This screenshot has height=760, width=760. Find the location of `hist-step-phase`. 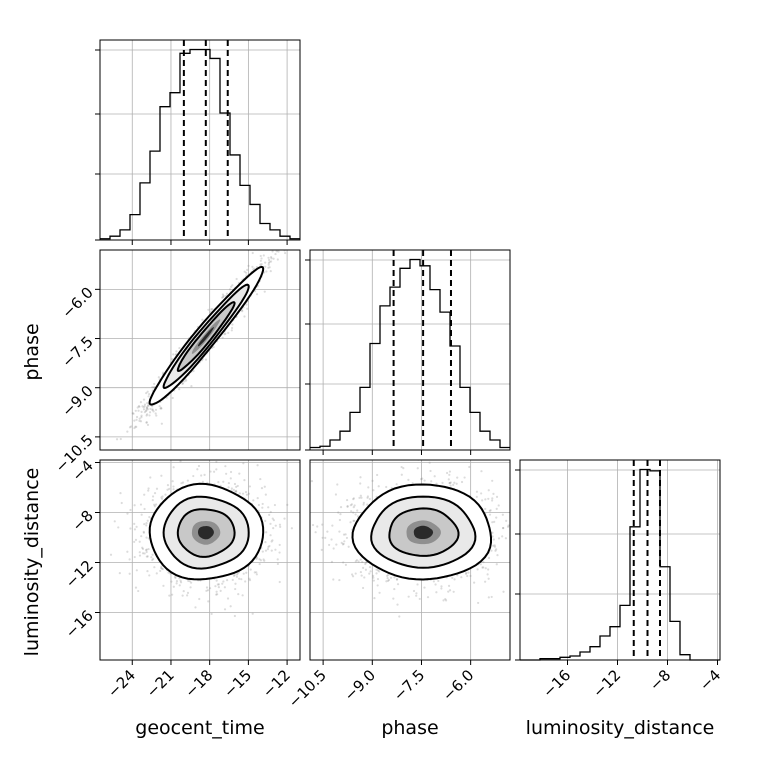

hist-step-phase is located at coordinates (410, 353).